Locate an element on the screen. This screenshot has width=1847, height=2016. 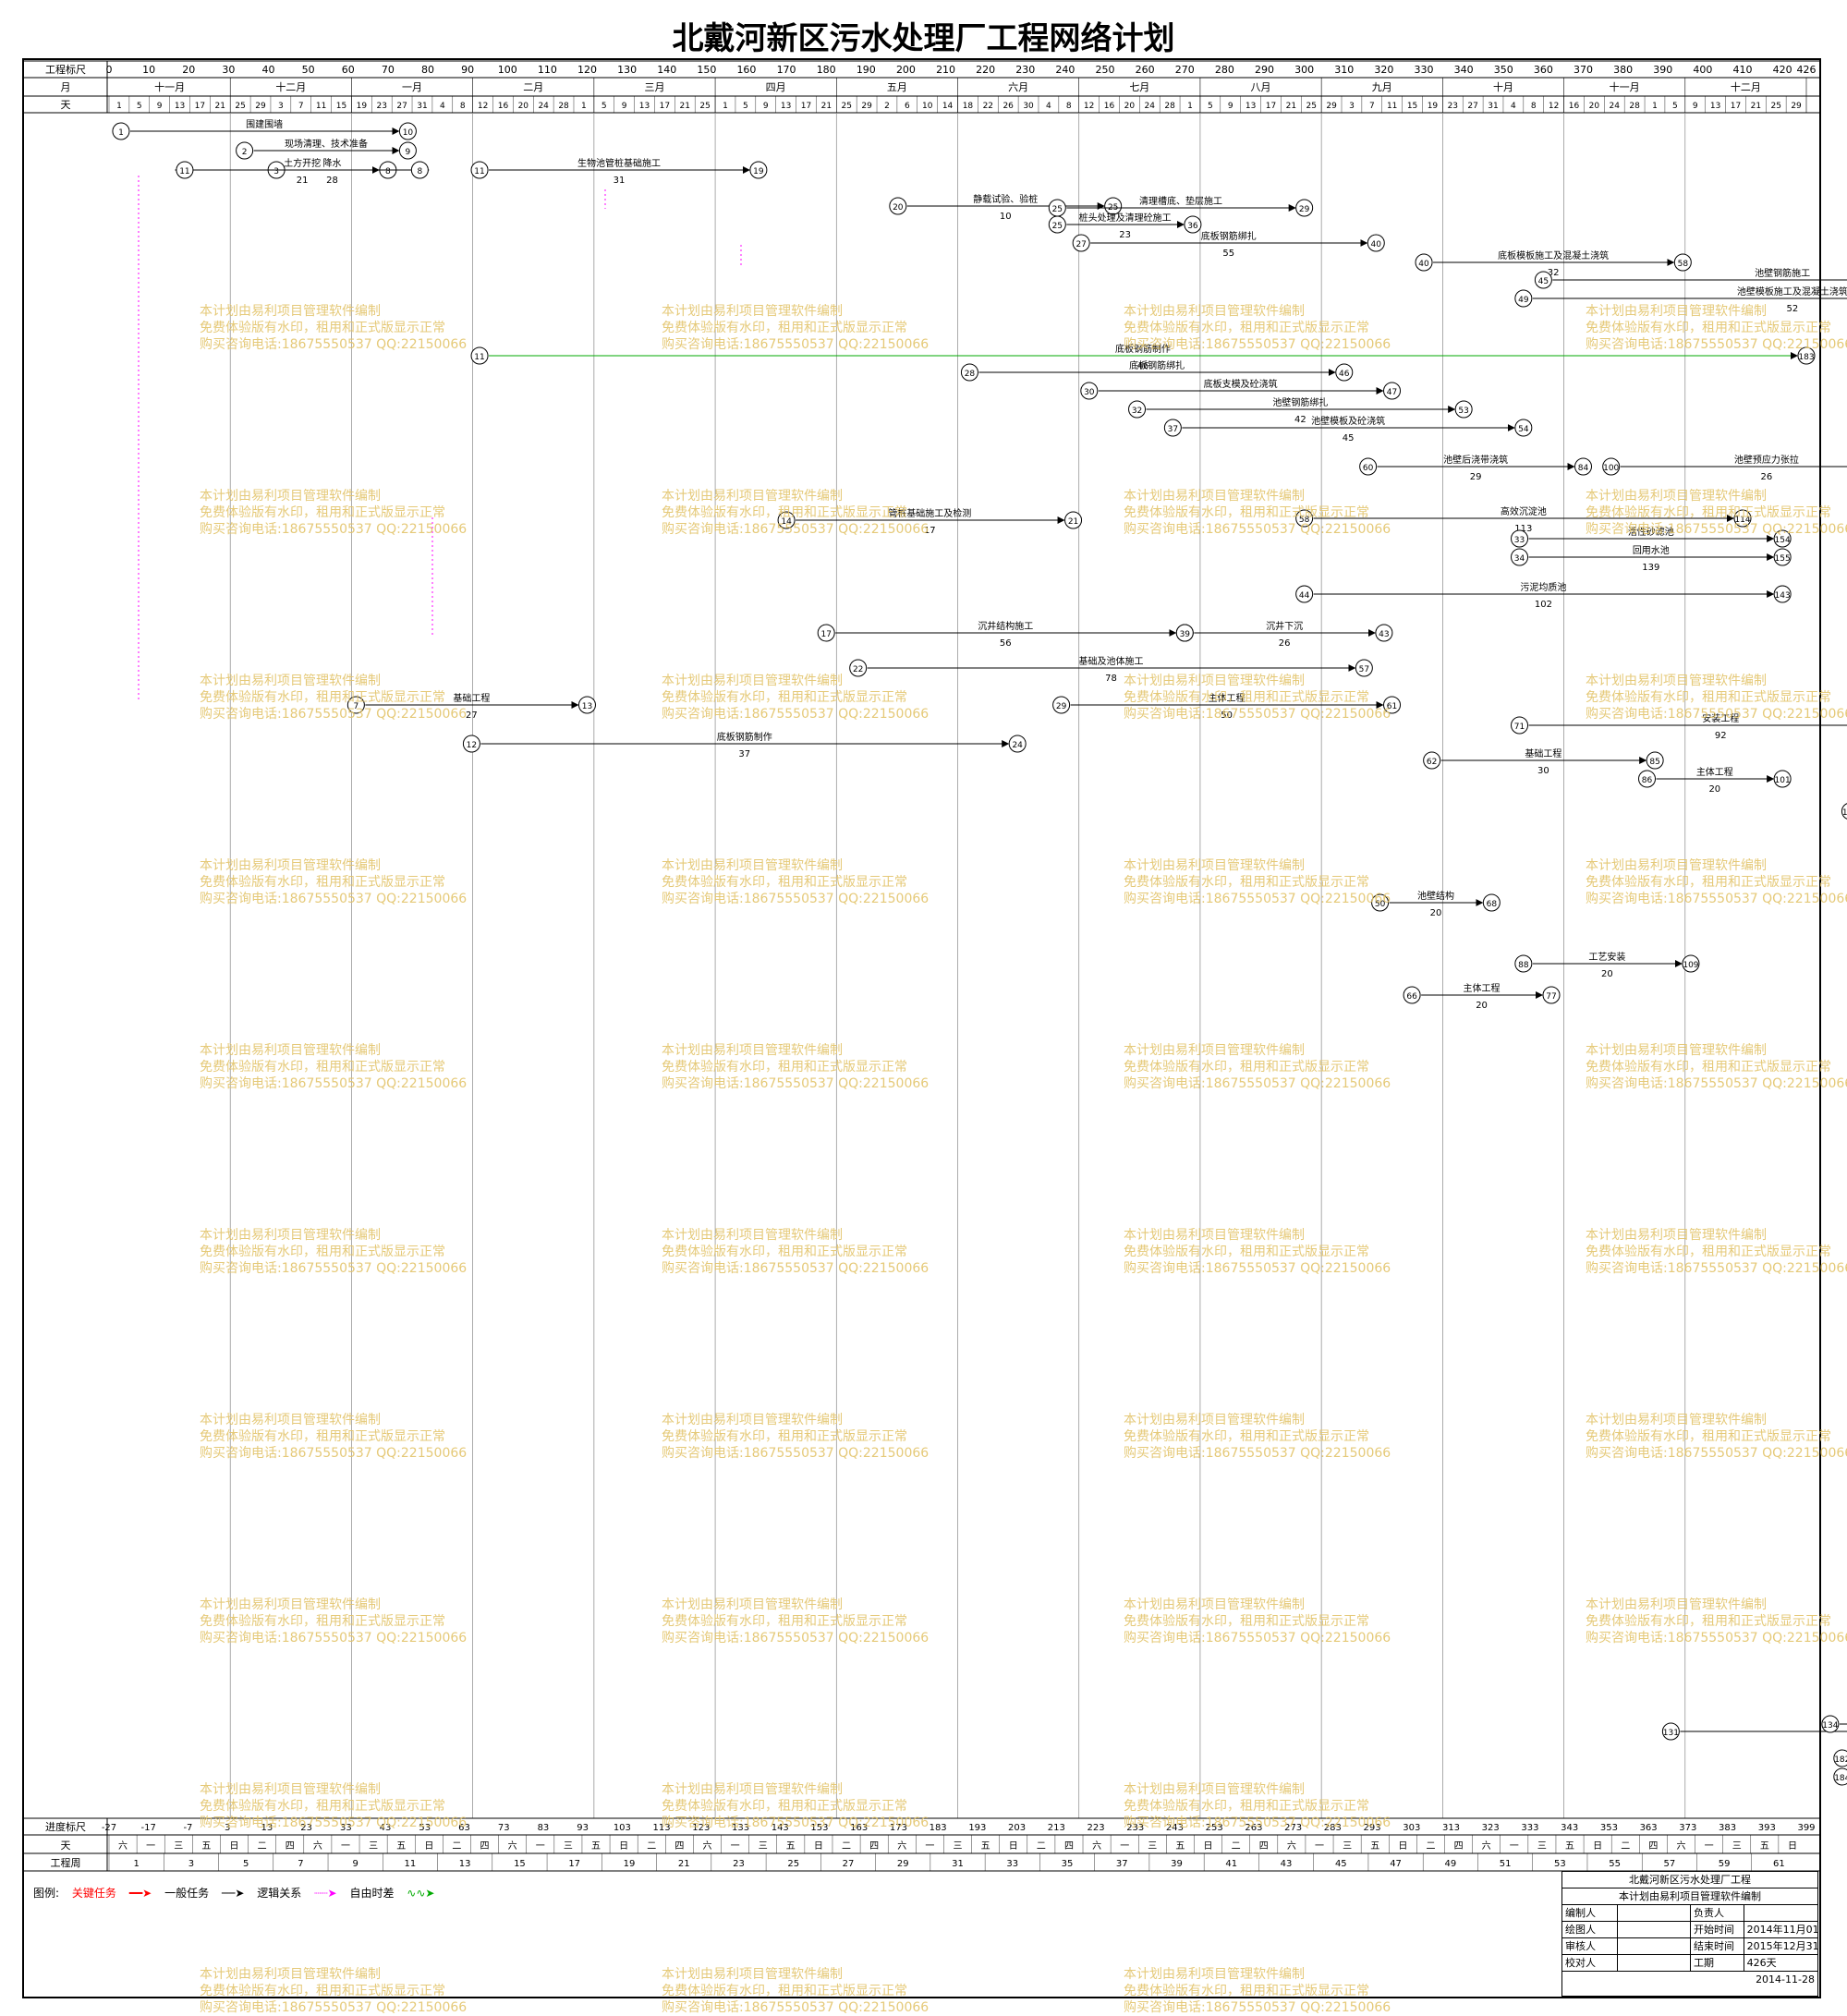
activity-duration: 28 is located at coordinates (332, 181).